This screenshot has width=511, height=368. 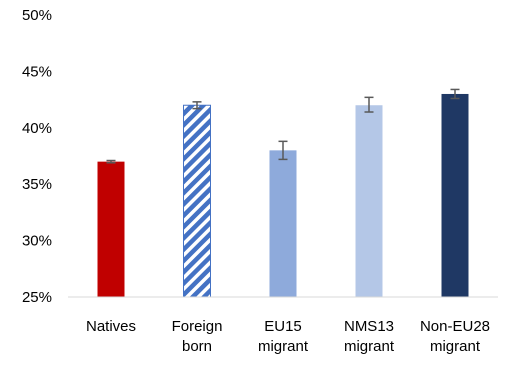 What do you see at coordinates (369, 336) in the screenshot?
I see `x-tick-label: NMS13 migrant` at bounding box center [369, 336].